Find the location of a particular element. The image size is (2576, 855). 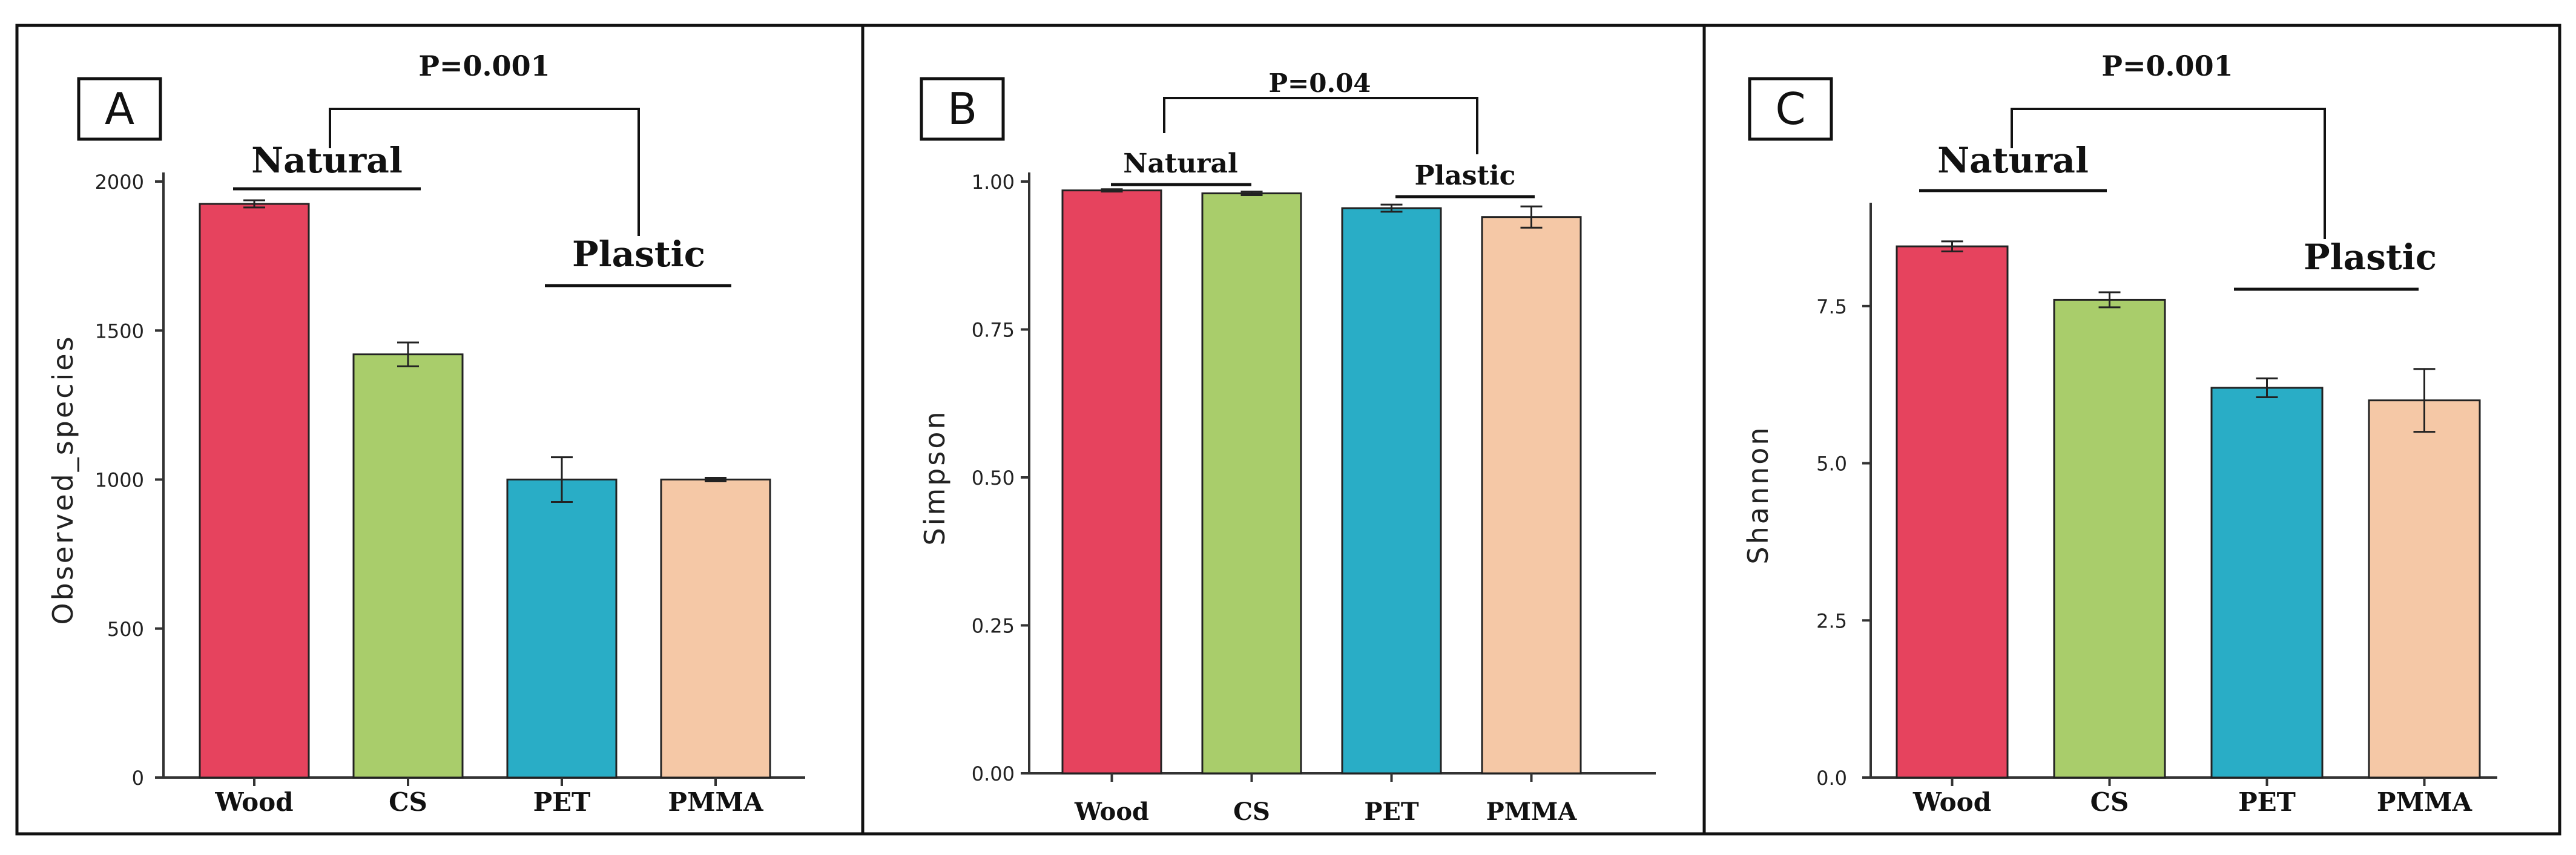

panel-tag-label: C is located at coordinates (1790, 109).